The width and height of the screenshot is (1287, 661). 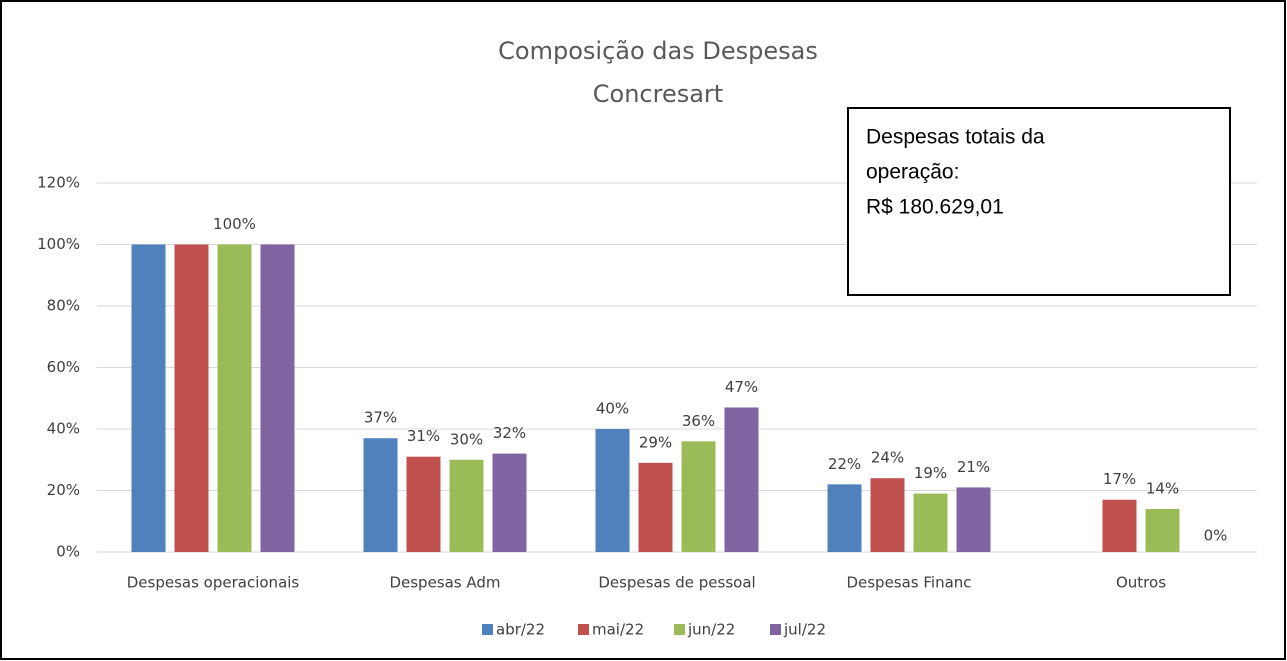 What do you see at coordinates (658, 51) in the screenshot?
I see `chart-title: Composição das Despesas` at bounding box center [658, 51].